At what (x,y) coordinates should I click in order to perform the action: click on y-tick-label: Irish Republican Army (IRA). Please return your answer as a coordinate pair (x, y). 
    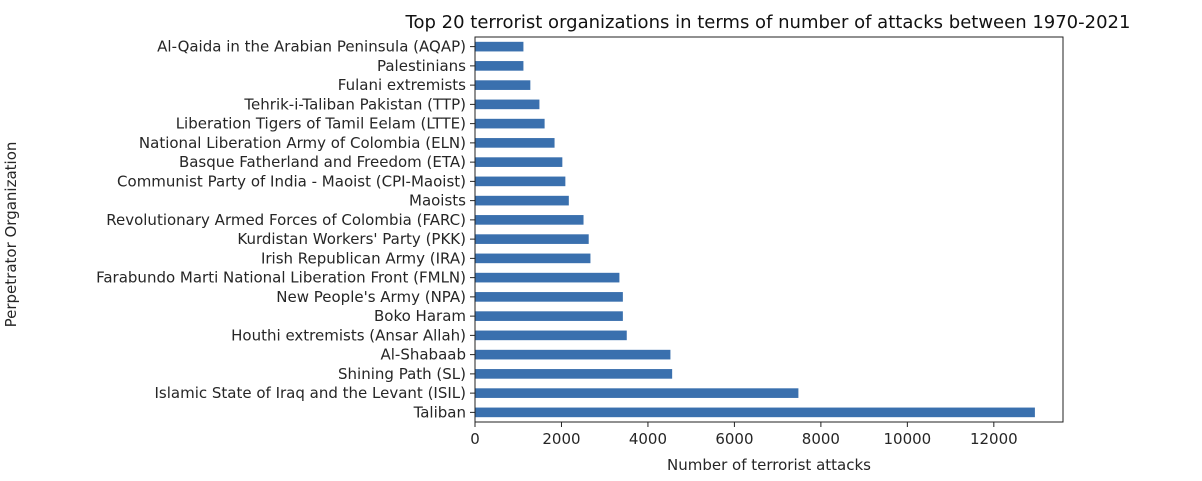
    Looking at the image, I should click on (363, 258).